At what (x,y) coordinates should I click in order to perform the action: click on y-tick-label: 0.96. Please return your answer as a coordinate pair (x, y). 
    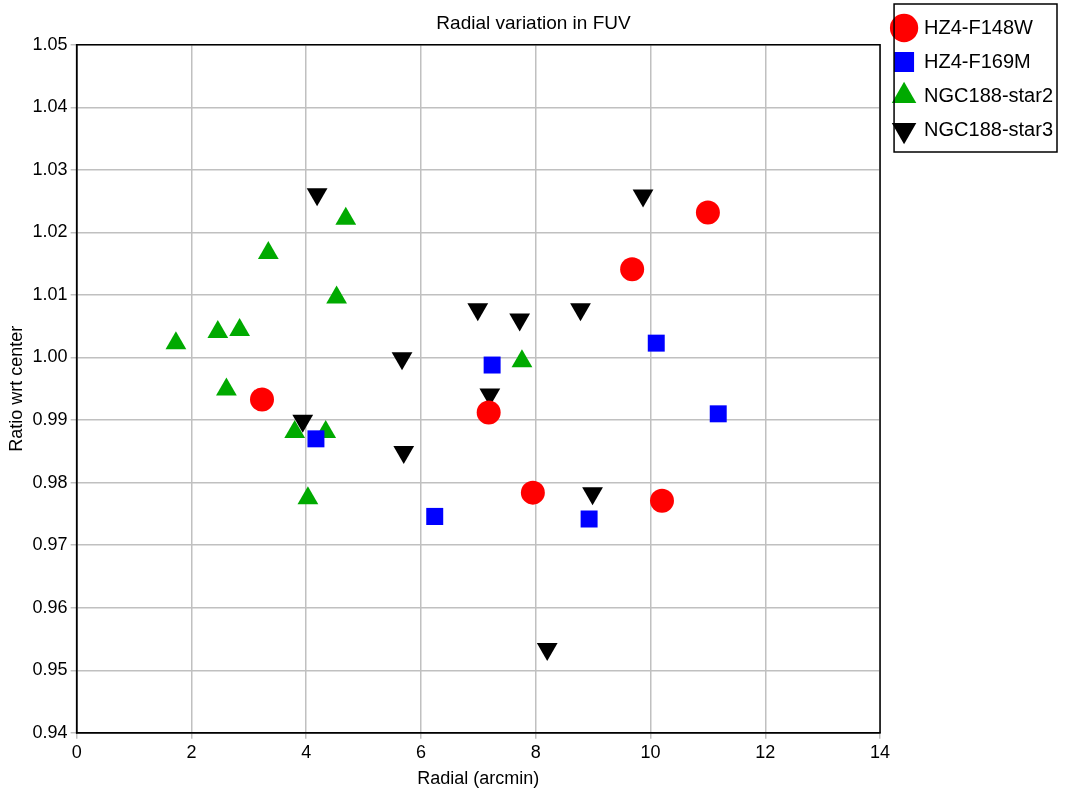
    Looking at the image, I should click on (50, 606).